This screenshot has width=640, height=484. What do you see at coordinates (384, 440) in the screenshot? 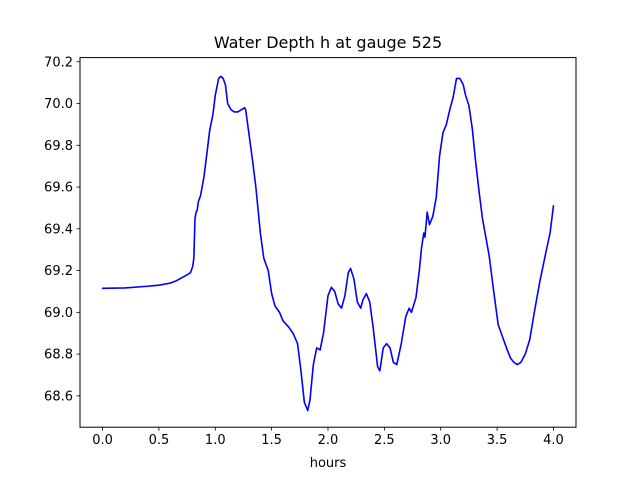
I see `x-tick-label: 2.5` at bounding box center [384, 440].